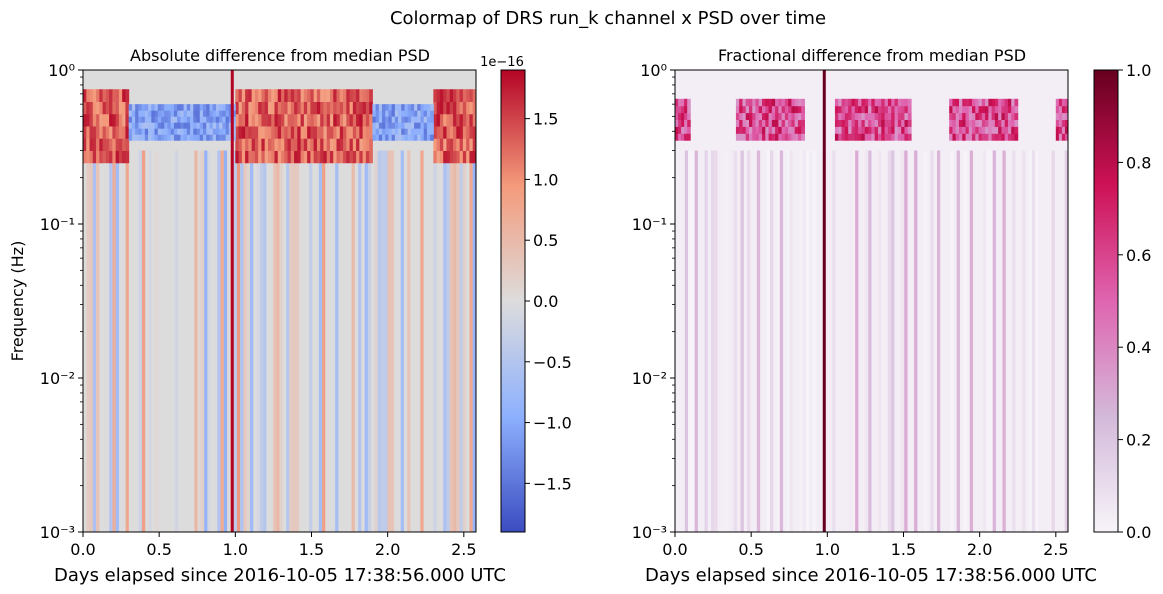  What do you see at coordinates (235, 549) in the screenshot?
I see `x-tick-label: 1.0` at bounding box center [235, 549].